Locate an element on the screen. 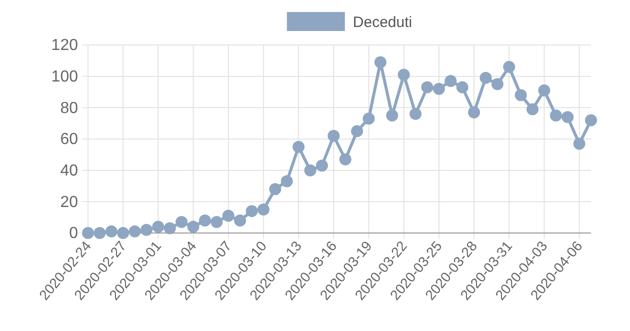  y-tick-label: 60 is located at coordinates (69, 139).